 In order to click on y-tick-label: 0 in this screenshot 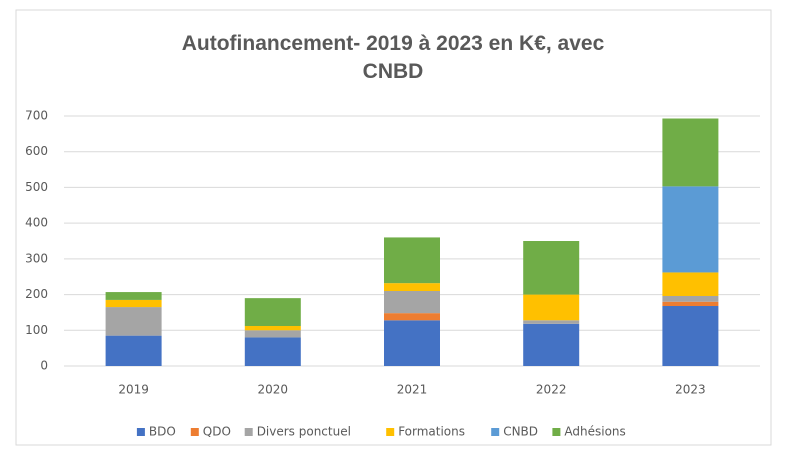, I will do `click(44, 366)`.